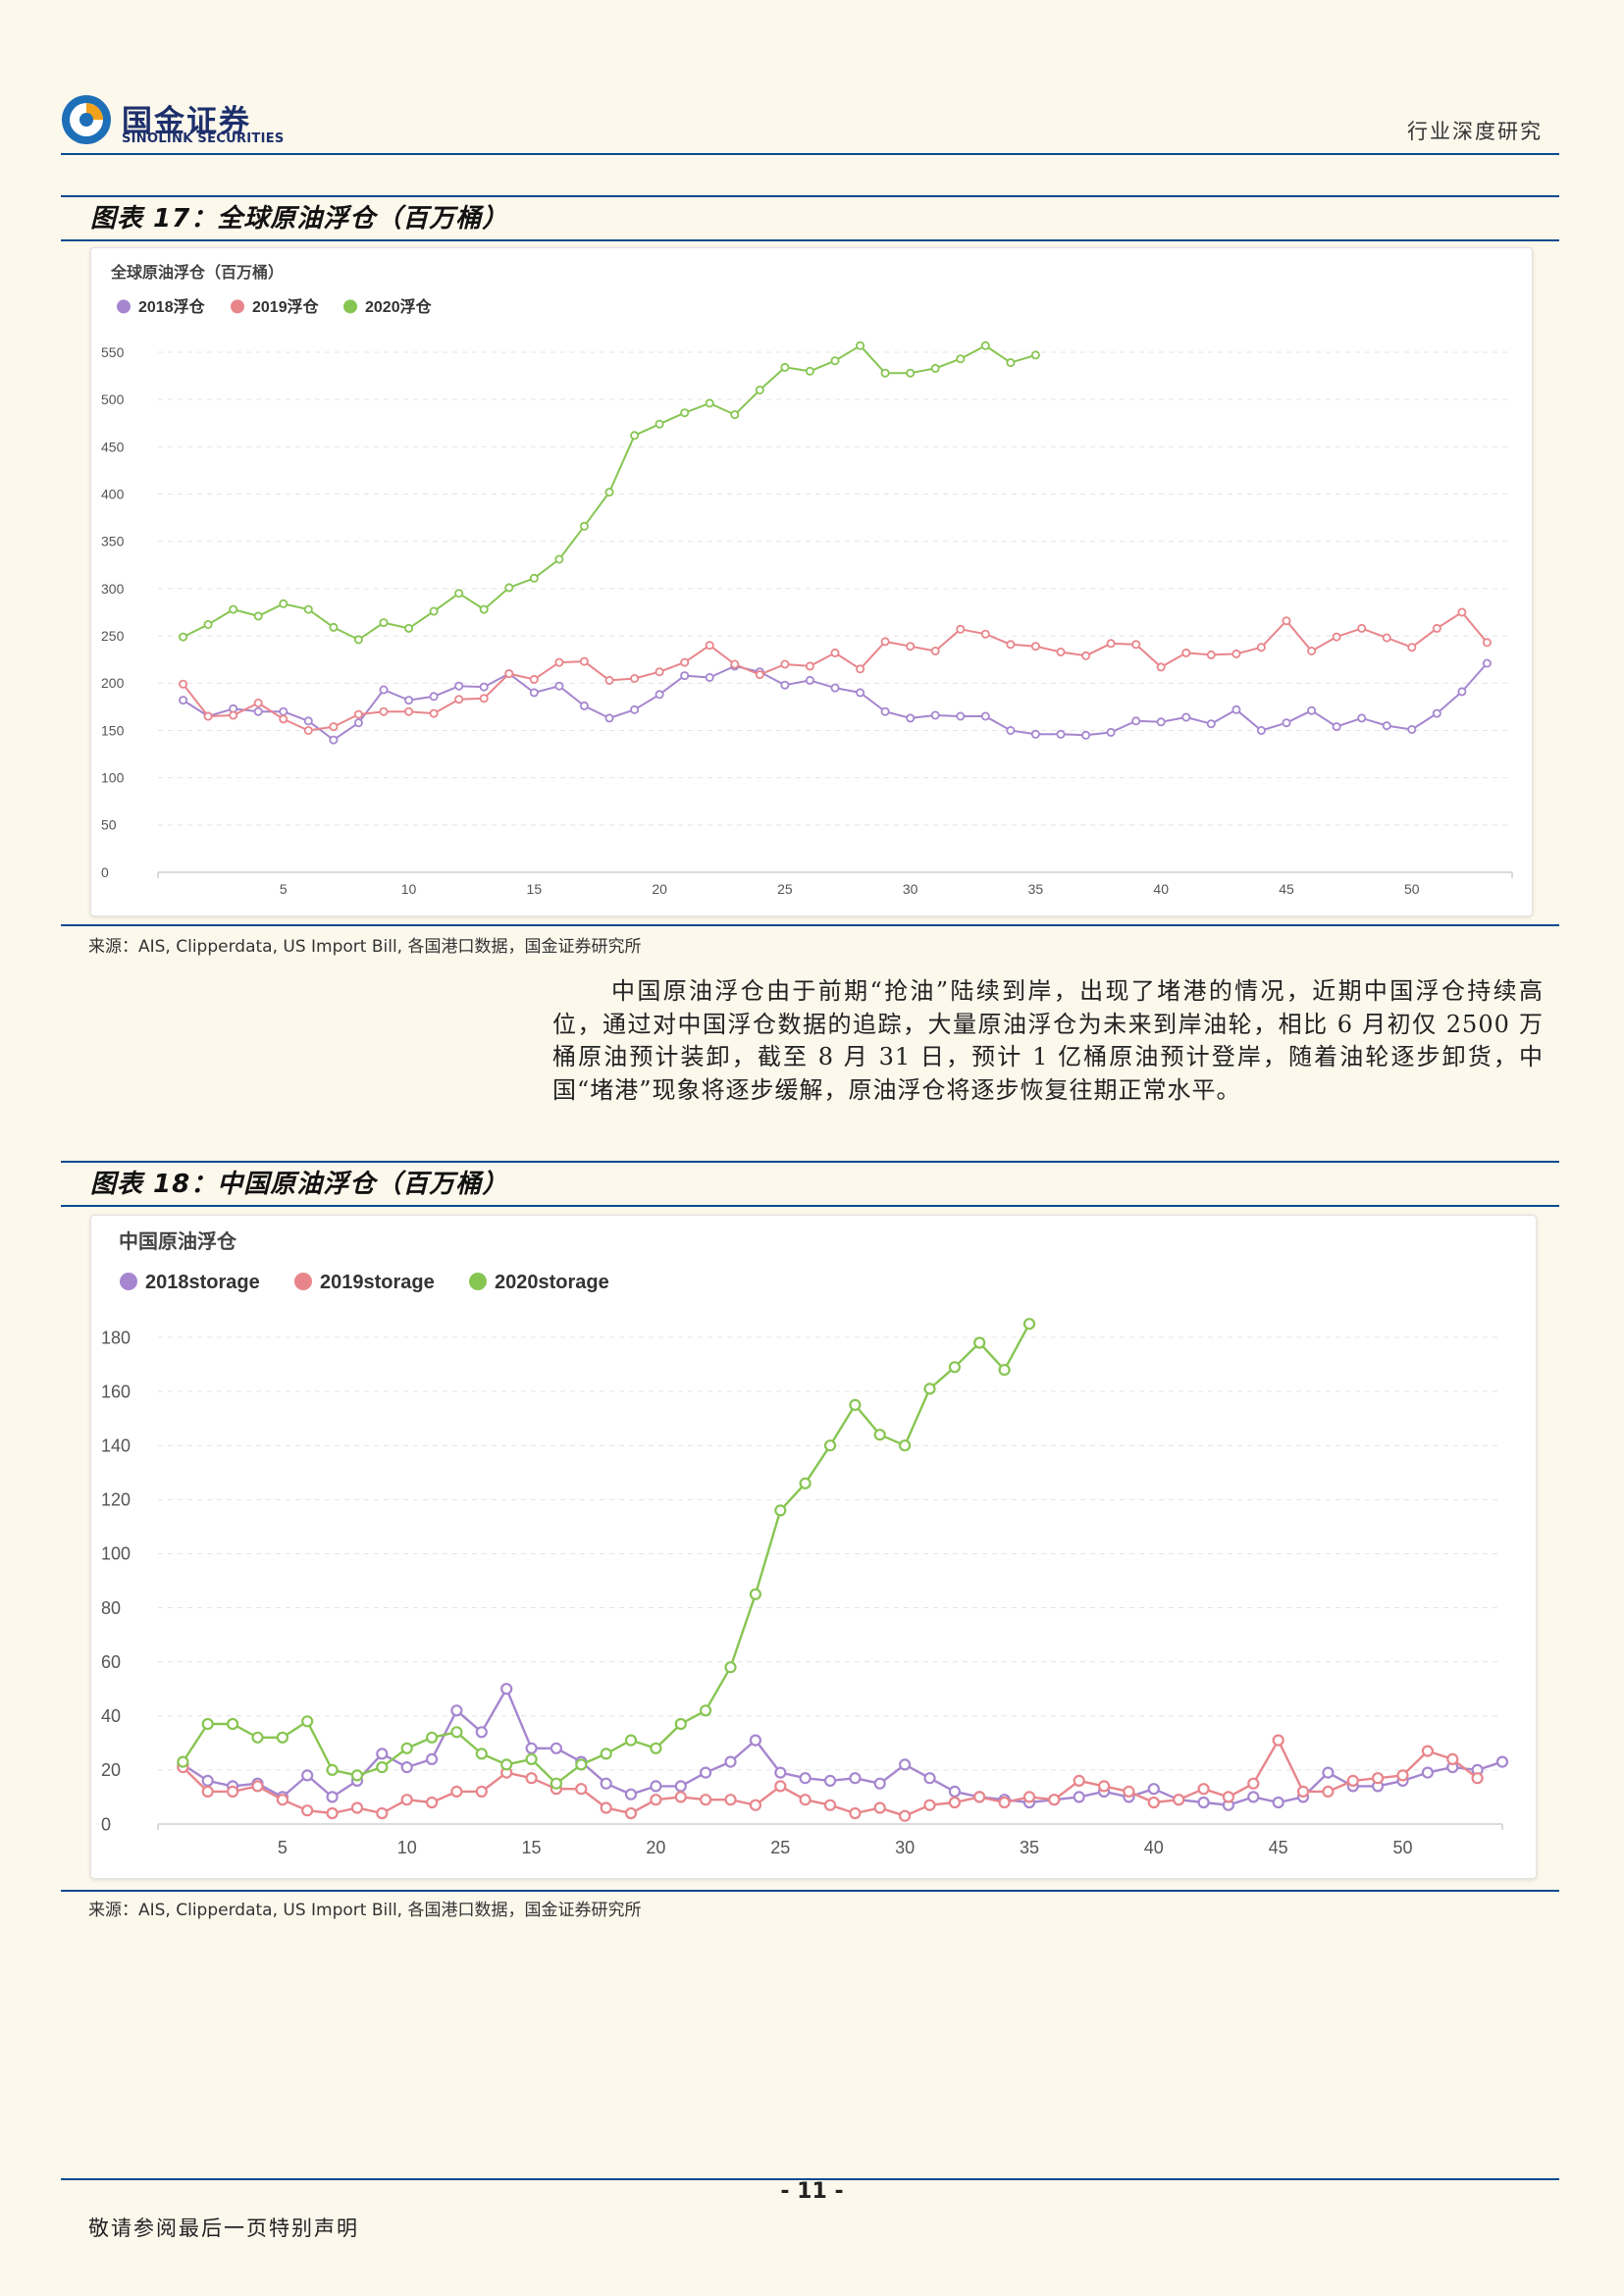 This screenshot has width=1624, height=2296. What do you see at coordinates (237, 306) in the screenshot?
I see `legend-marker-2019浮仓` at bounding box center [237, 306].